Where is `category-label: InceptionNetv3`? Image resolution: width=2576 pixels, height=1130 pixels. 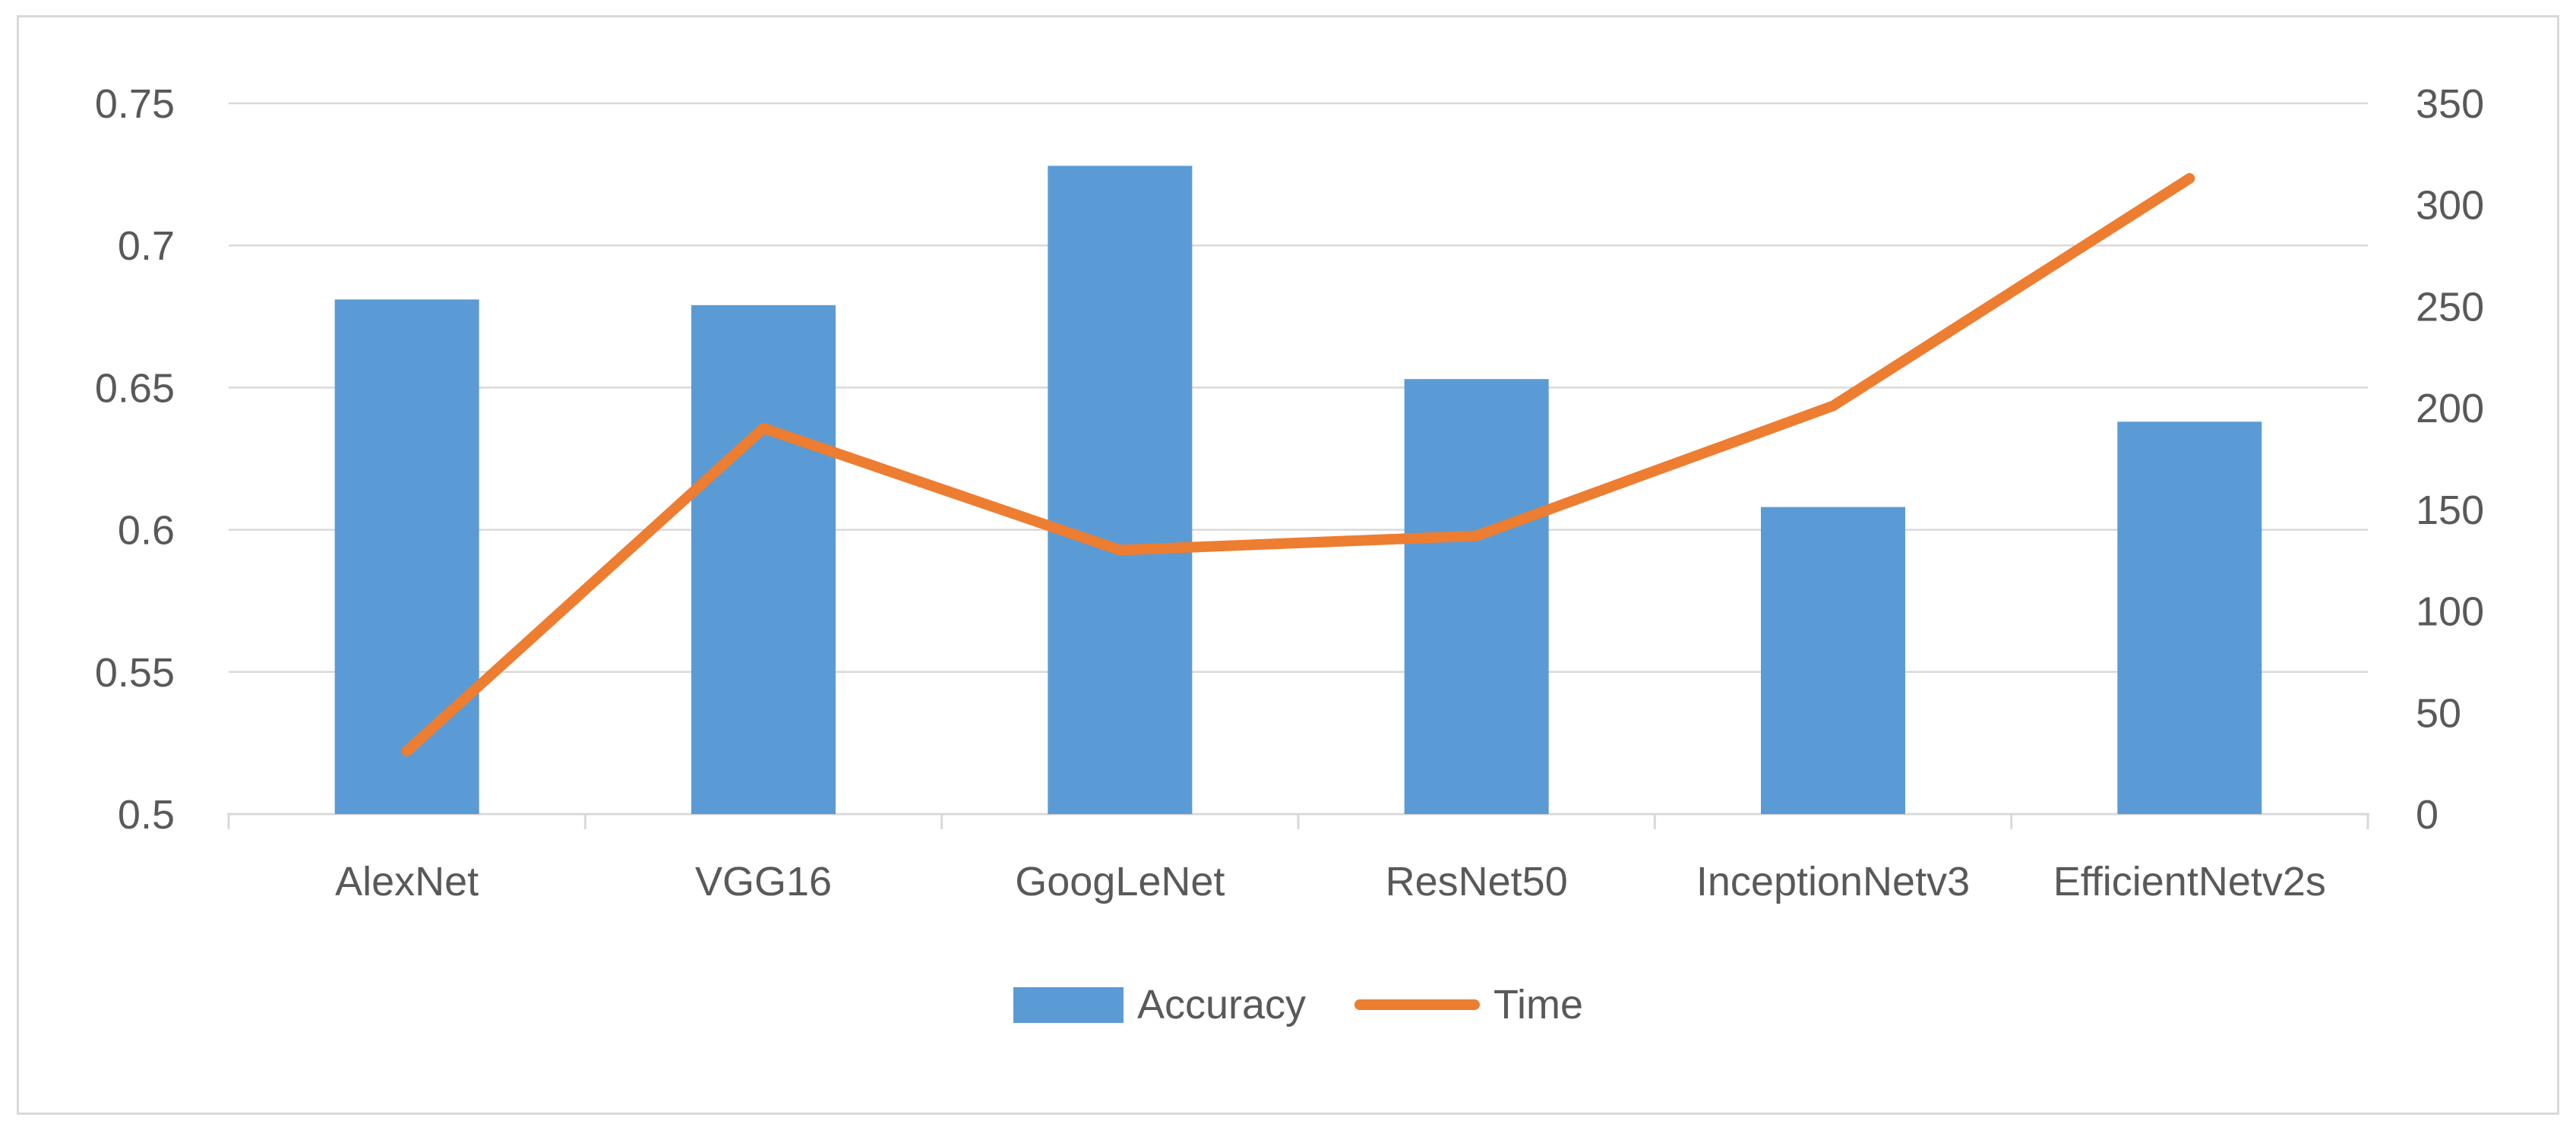
category-label: InceptionNetv3 is located at coordinates (1833, 882).